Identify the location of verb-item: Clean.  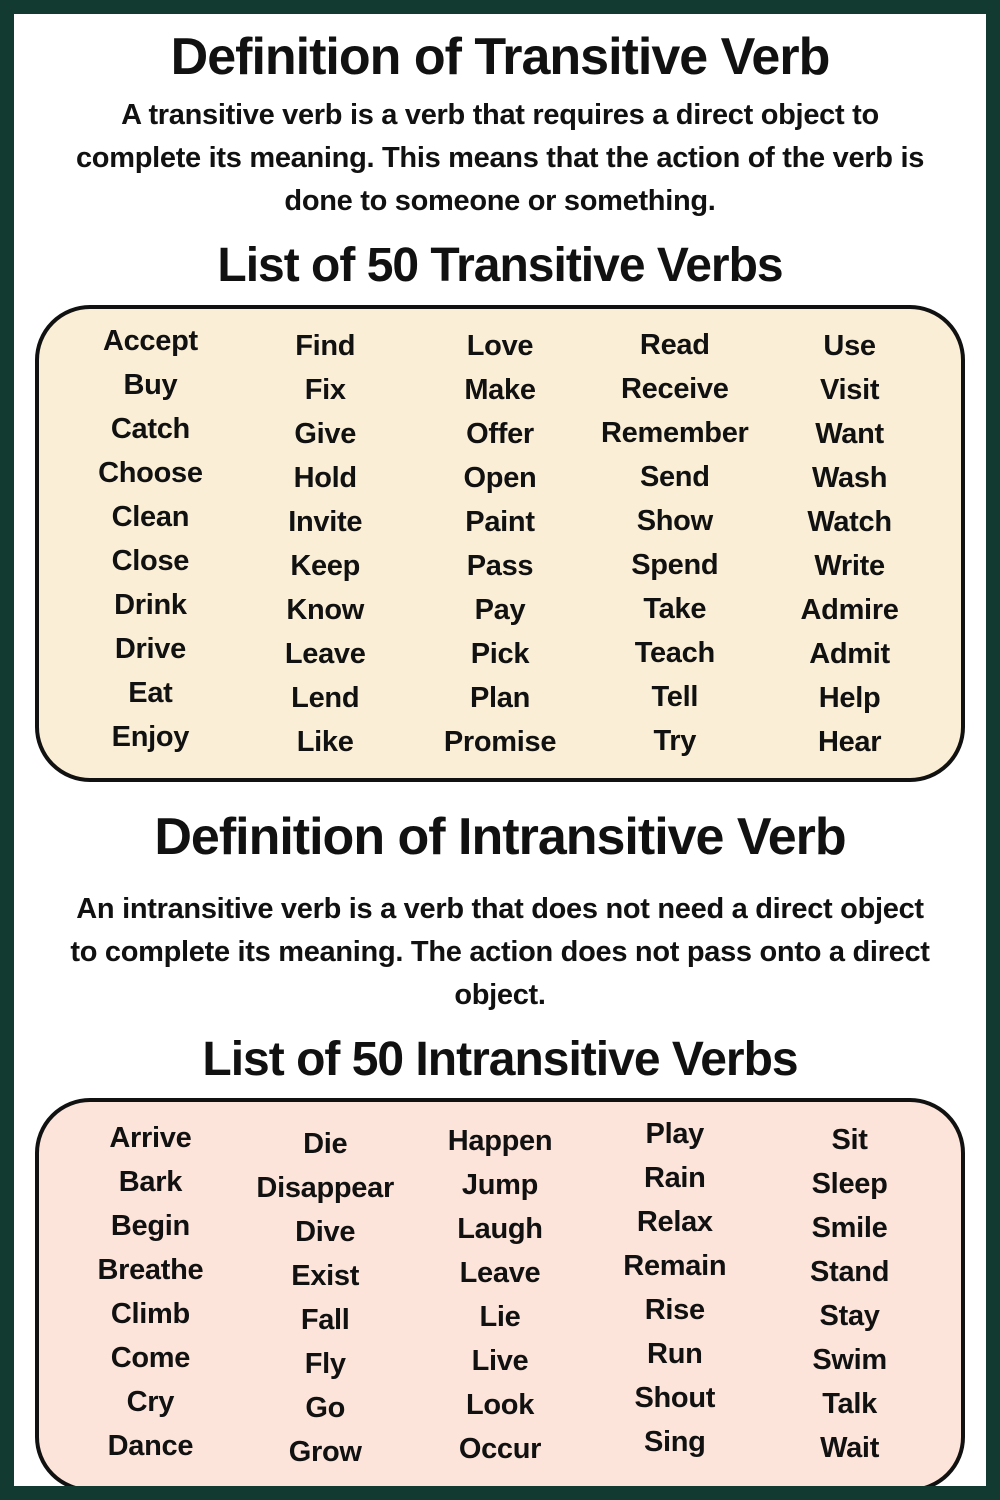
(150, 516).